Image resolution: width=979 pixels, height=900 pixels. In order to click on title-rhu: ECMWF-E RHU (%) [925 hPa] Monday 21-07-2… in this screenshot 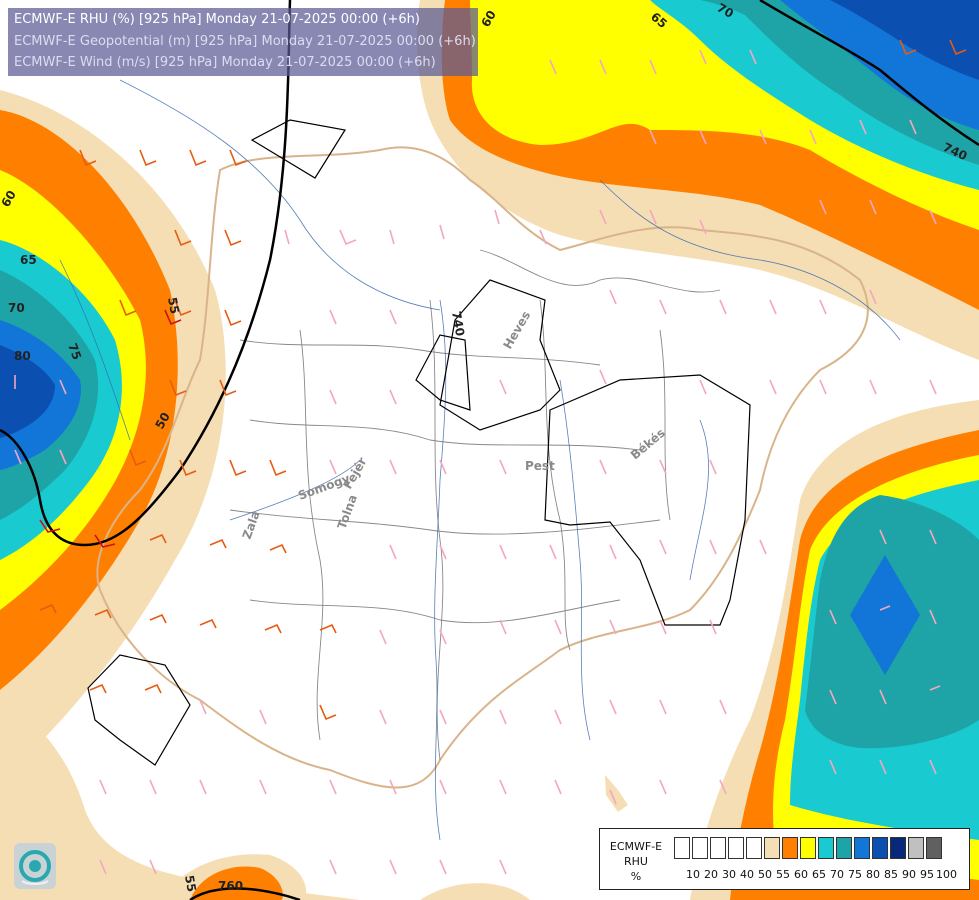, I will do `click(217, 19)`.